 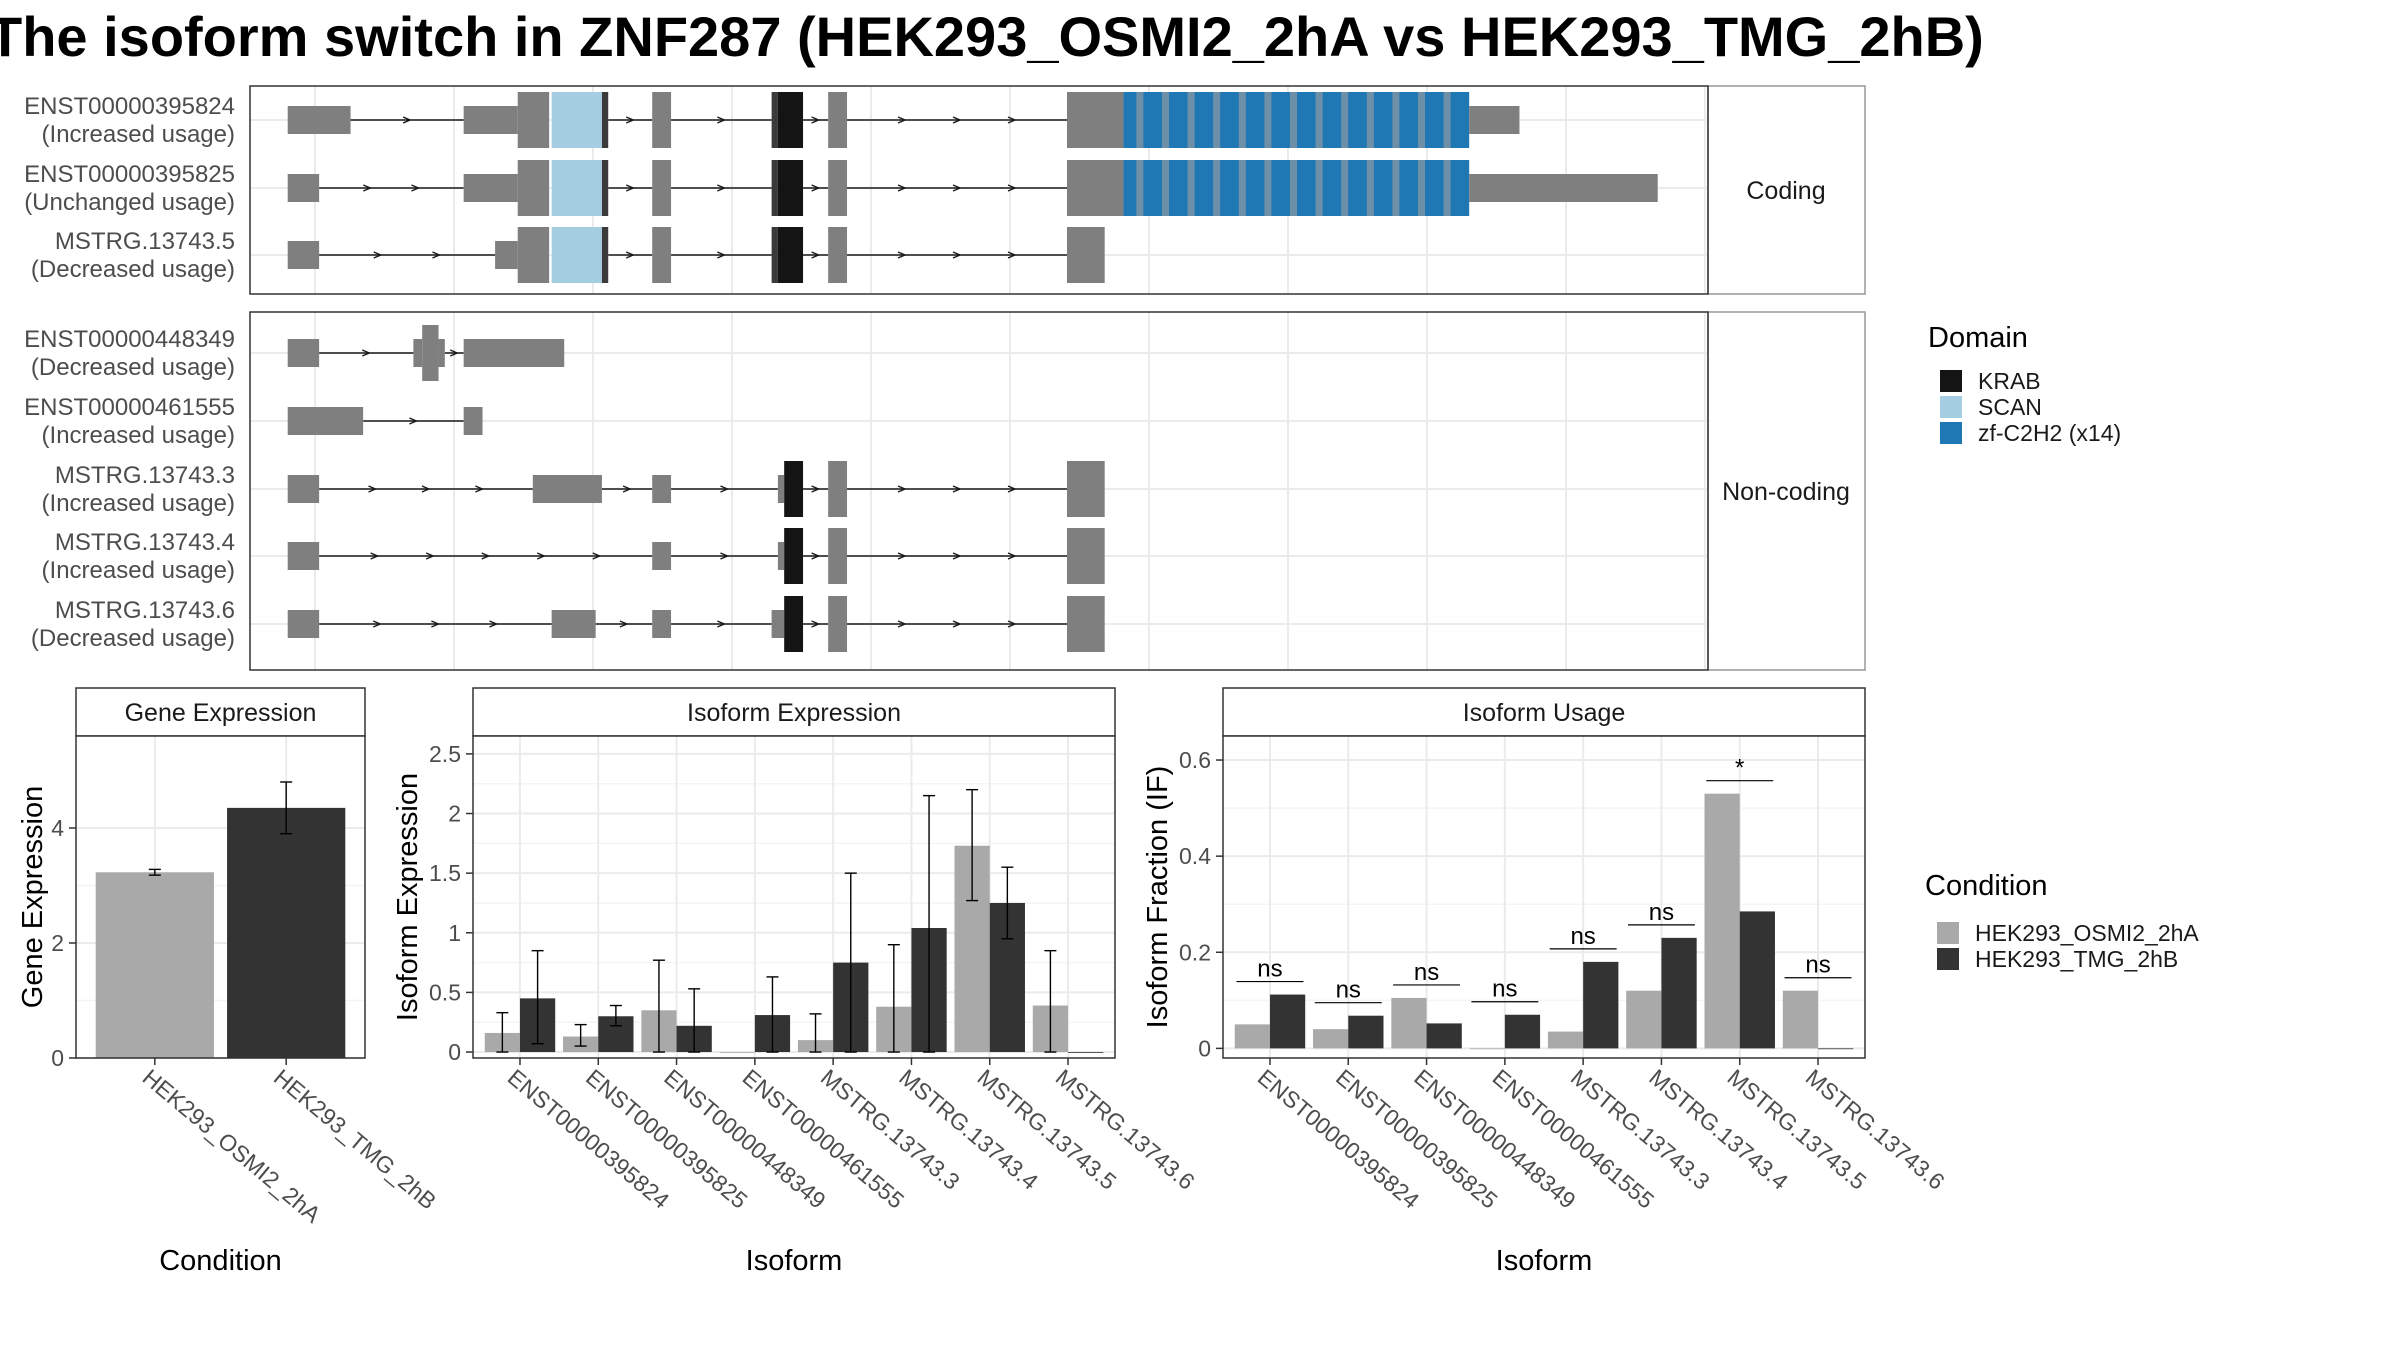 What do you see at coordinates (2049, 433) in the screenshot?
I see `domain-legend-label: zf-C2H2 (x14)` at bounding box center [2049, 433].